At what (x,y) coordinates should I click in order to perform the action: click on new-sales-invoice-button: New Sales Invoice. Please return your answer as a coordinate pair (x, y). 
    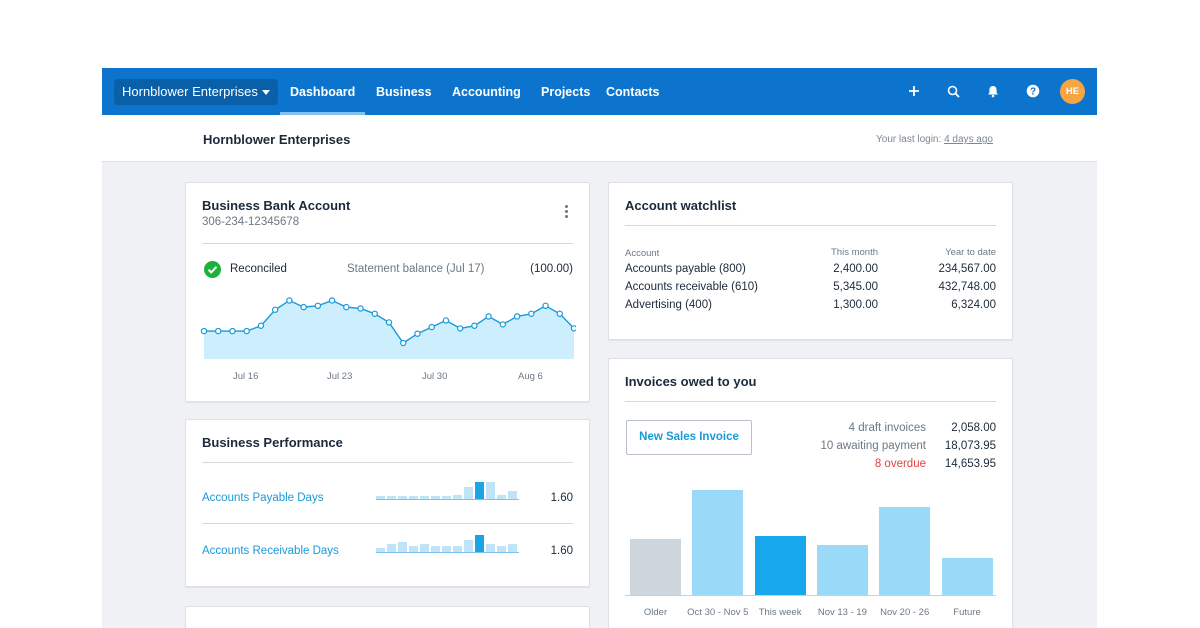
    Looking at the image, I should click on (689, 437).